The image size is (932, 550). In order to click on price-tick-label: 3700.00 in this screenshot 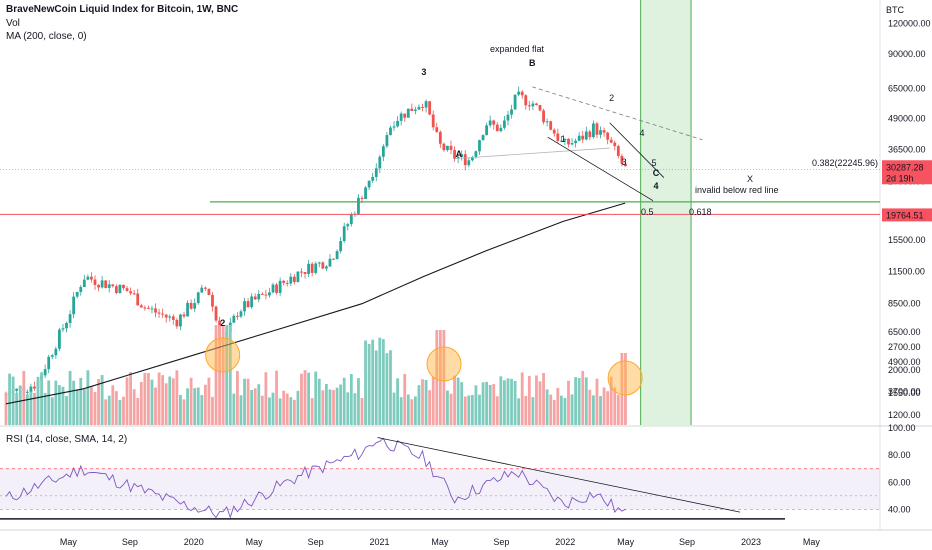, I will do `click(904, 392)`.